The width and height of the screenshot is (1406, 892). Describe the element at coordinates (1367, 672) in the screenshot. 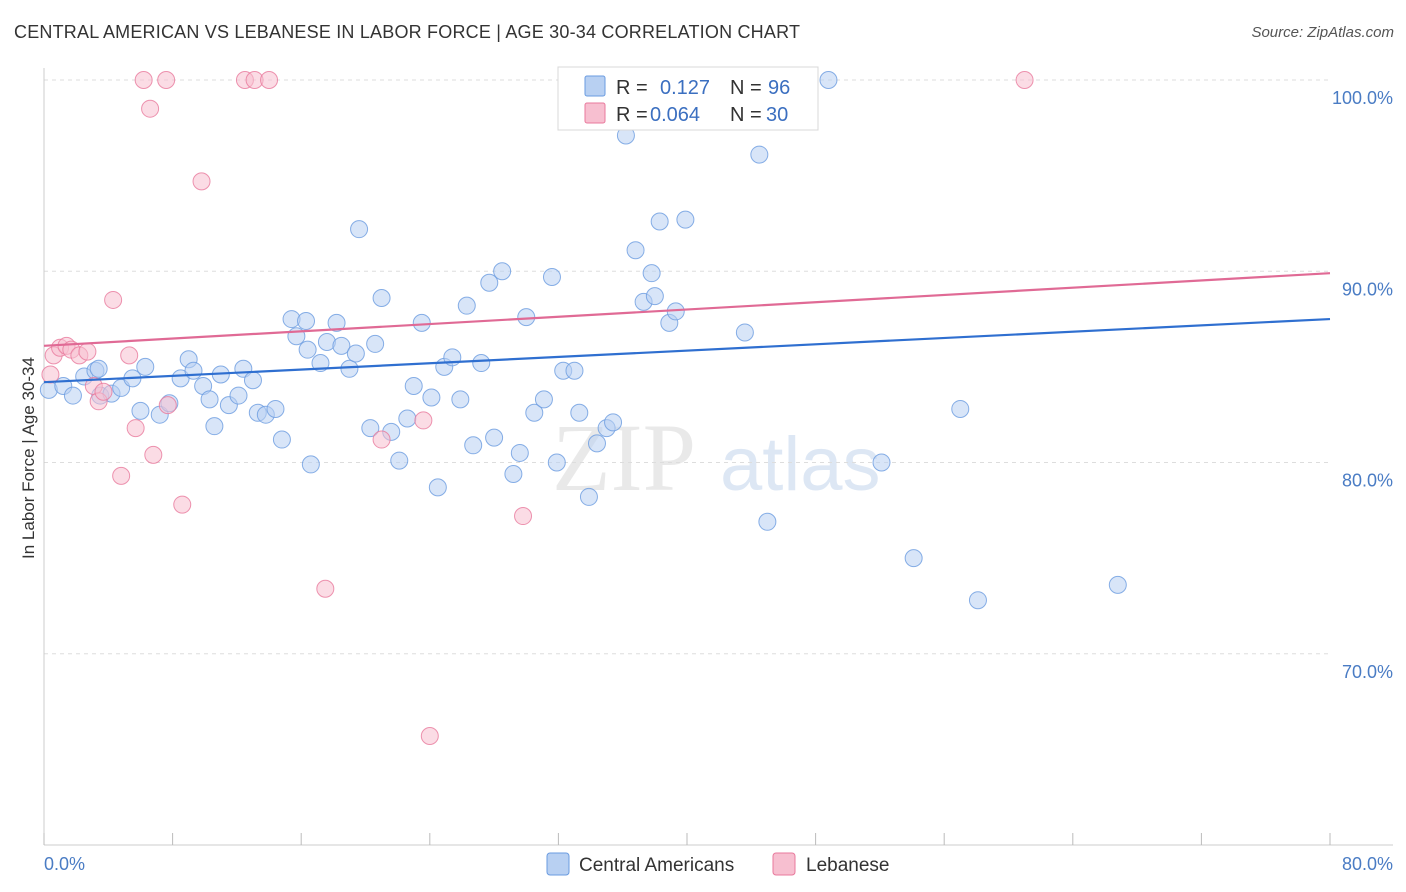

I see `y-tick-label: 70.0%` at that location.